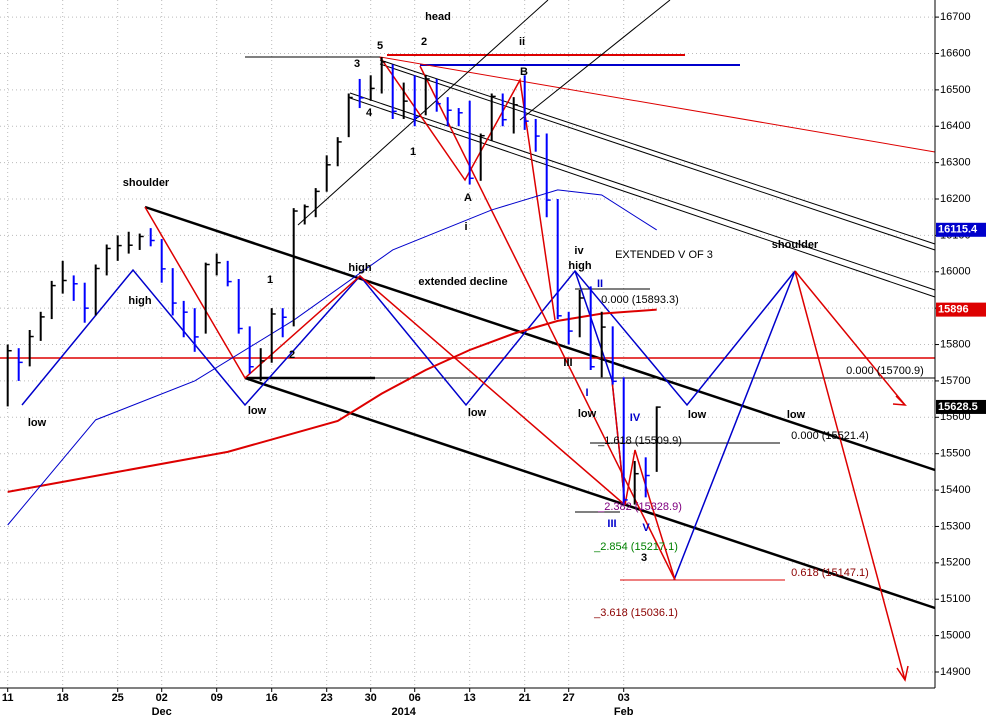 Image resolution: width=986 pixels, height=718 pixels. Describe the element at coordinates (955, 272) in the screenshot. I see `y-tick-label: 16000` at that location.